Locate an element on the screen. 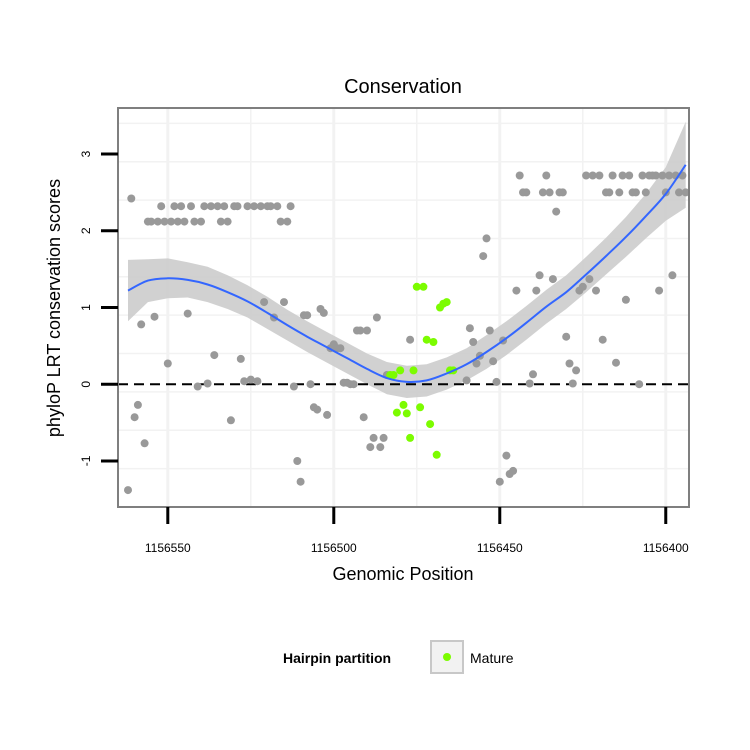  x-tick-label: 1156500 is located at coordinates (334, 548).